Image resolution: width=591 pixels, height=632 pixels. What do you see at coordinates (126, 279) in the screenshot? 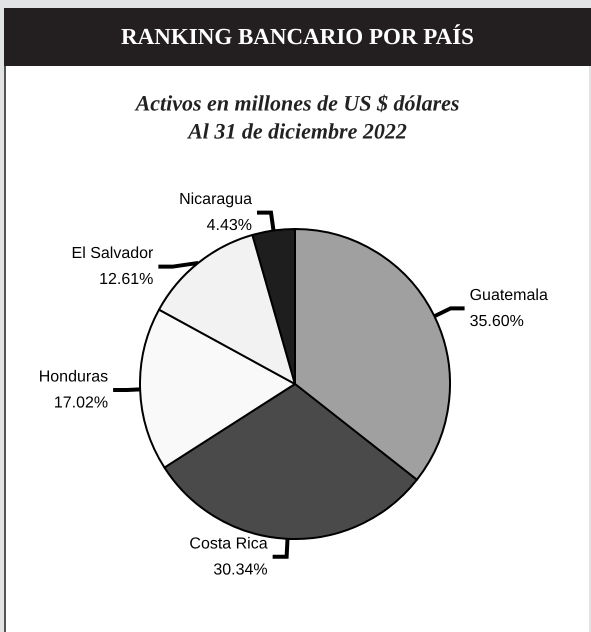
I see `data-label: 12.61%` at bounding box center [126, 279].